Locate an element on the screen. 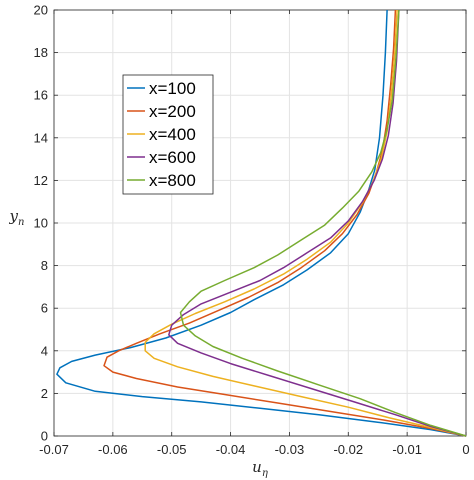 Image resolution: width=474 pixels, height=480 pixels. y-tick-label: 10 is located at coordinates (41, 223).